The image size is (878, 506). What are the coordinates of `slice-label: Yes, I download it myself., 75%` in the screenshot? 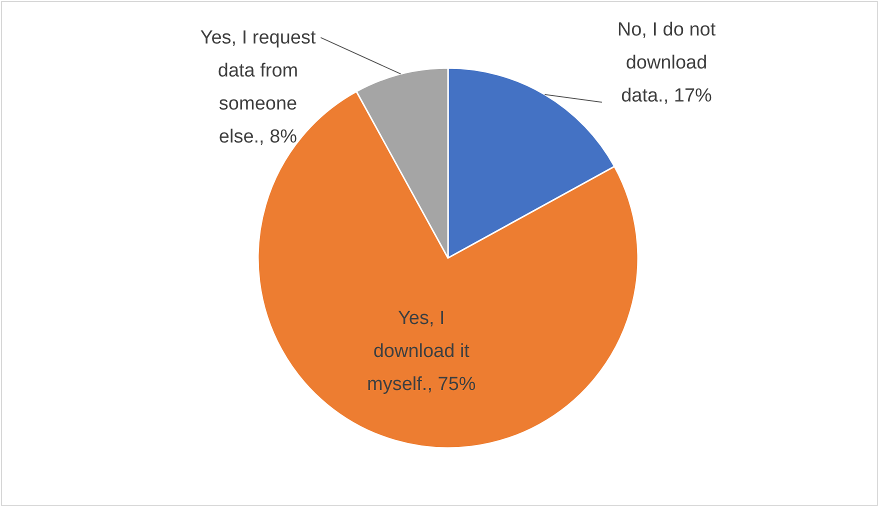 It's located at (421, 352).